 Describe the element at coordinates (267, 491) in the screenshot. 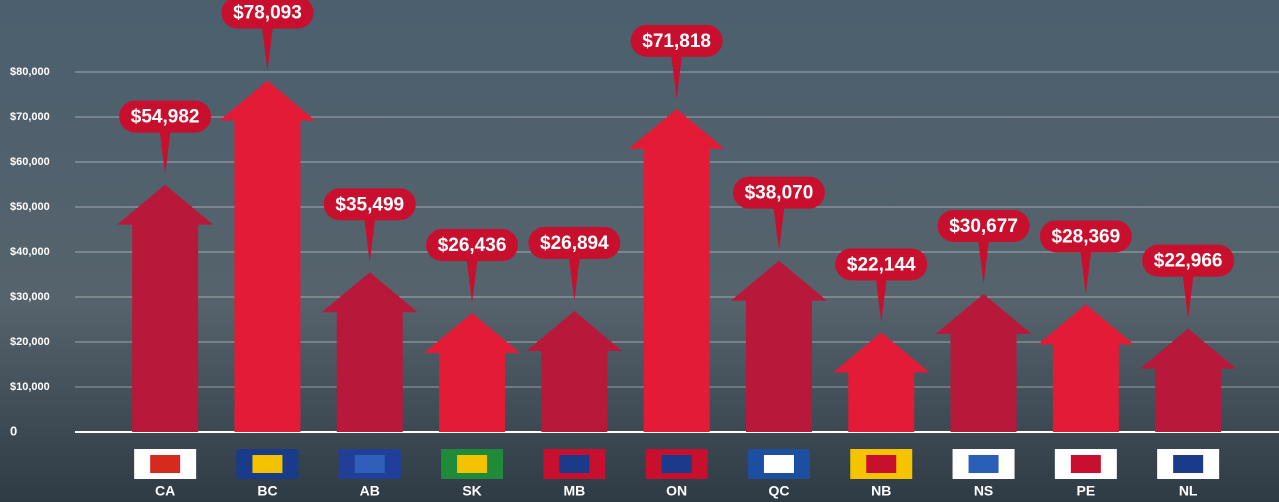

I see `x-tick-label: BC` at that location.